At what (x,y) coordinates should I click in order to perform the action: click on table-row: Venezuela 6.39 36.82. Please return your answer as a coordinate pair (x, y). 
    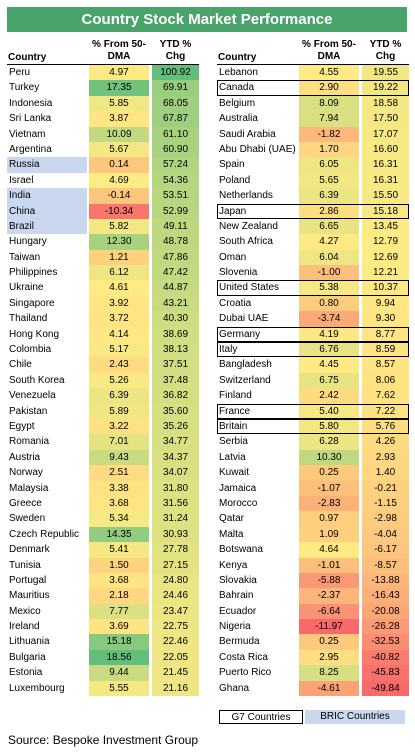
    Looking at the image, I should click on (103, 396).